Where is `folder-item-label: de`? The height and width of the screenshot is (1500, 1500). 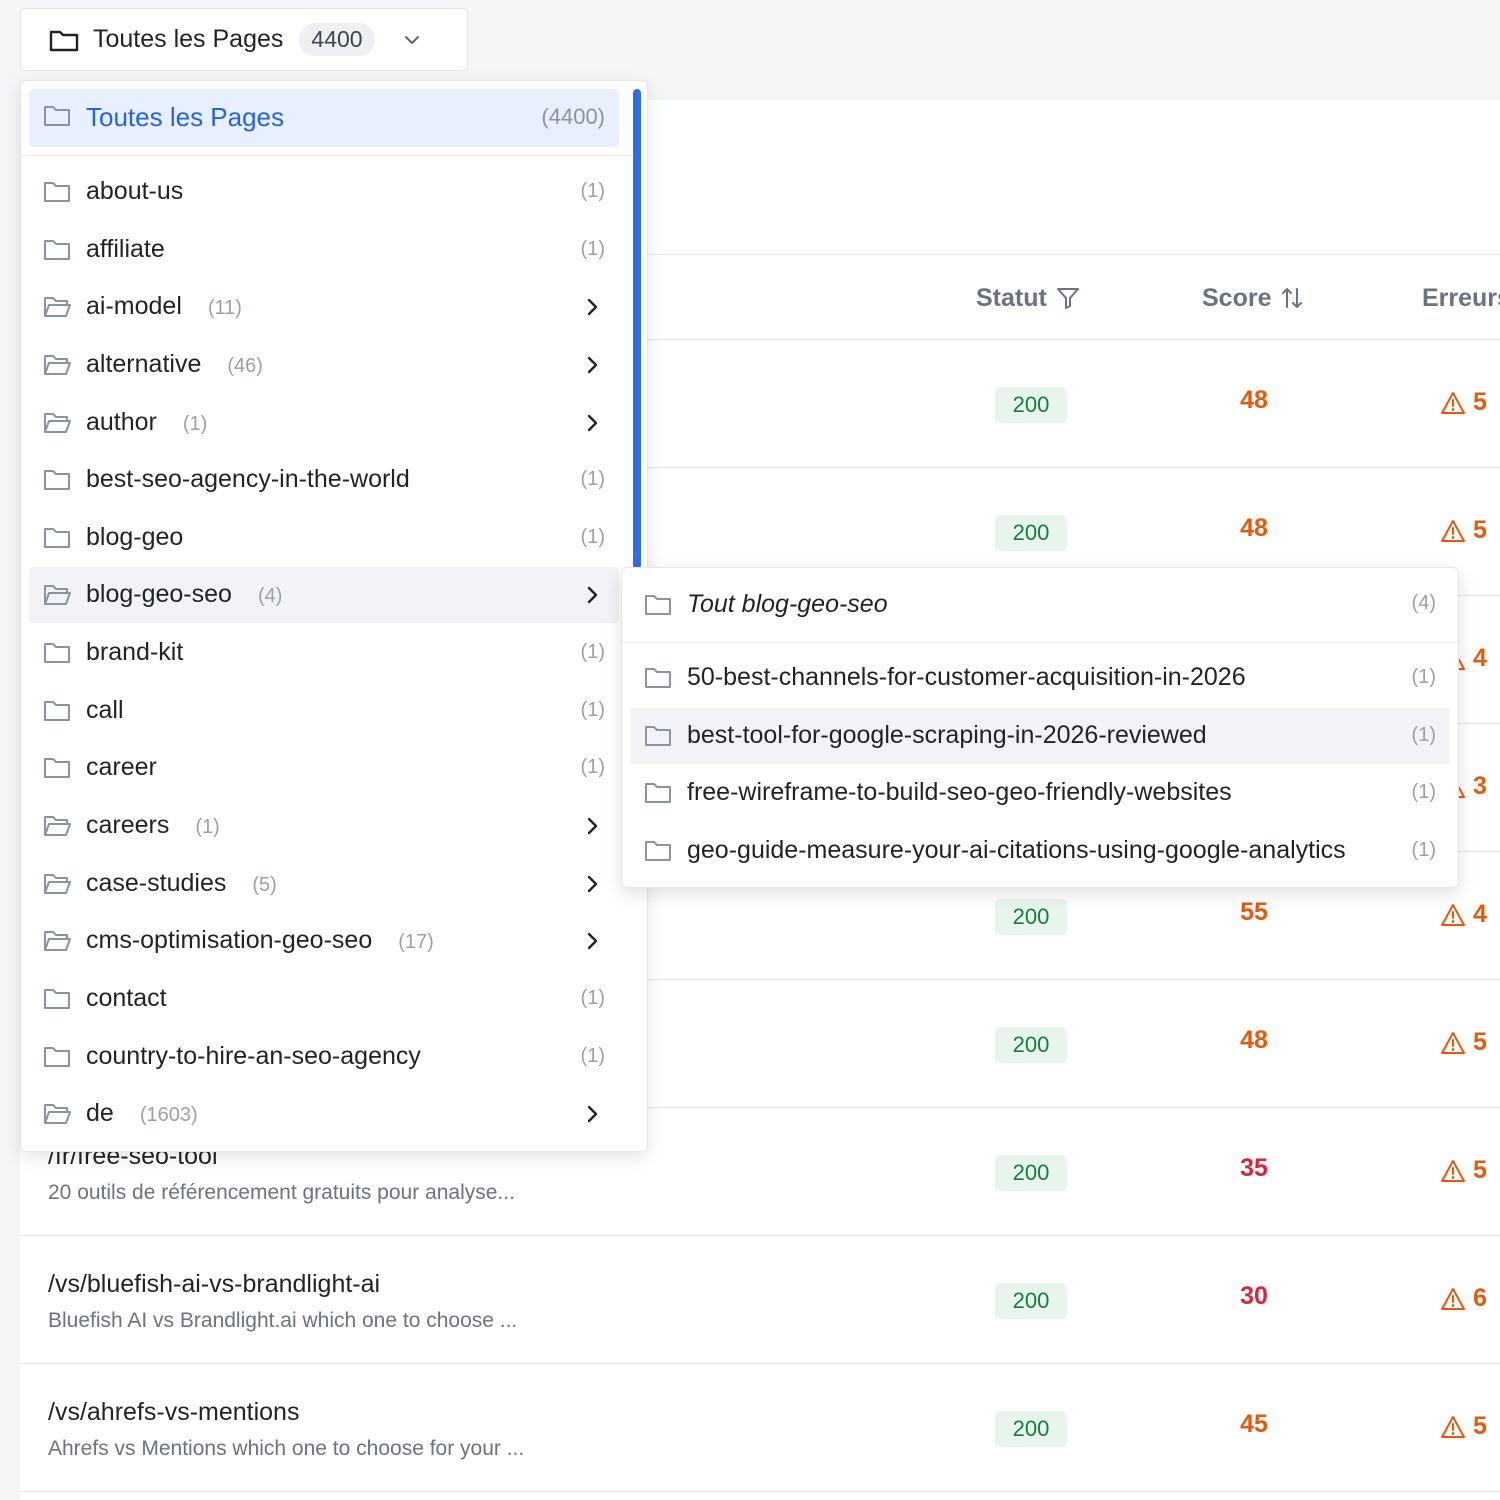 folder-item-label: de is located at coordinates (100, 1113).